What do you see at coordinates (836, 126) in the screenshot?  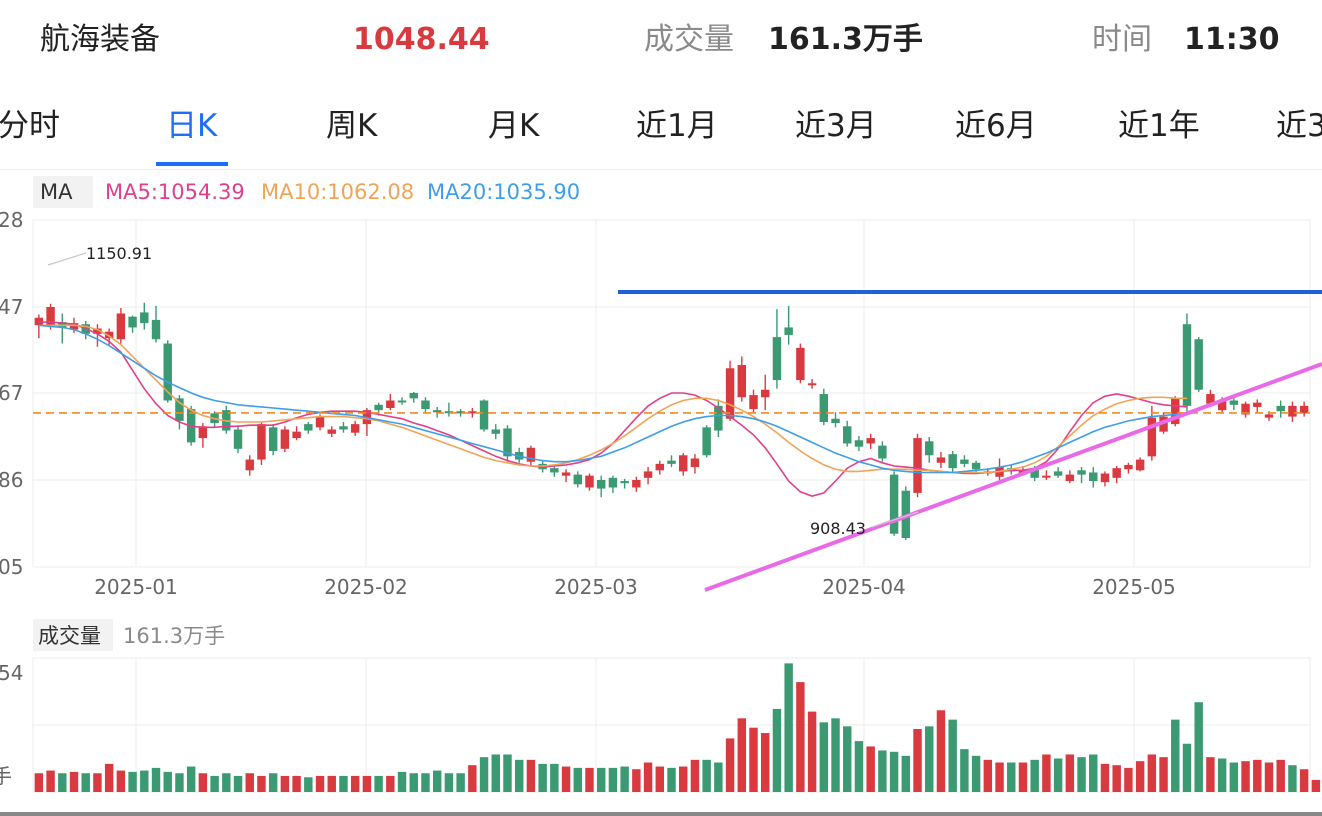 I see `tab-3-months: 近3月` at bounding box center [836, 126].